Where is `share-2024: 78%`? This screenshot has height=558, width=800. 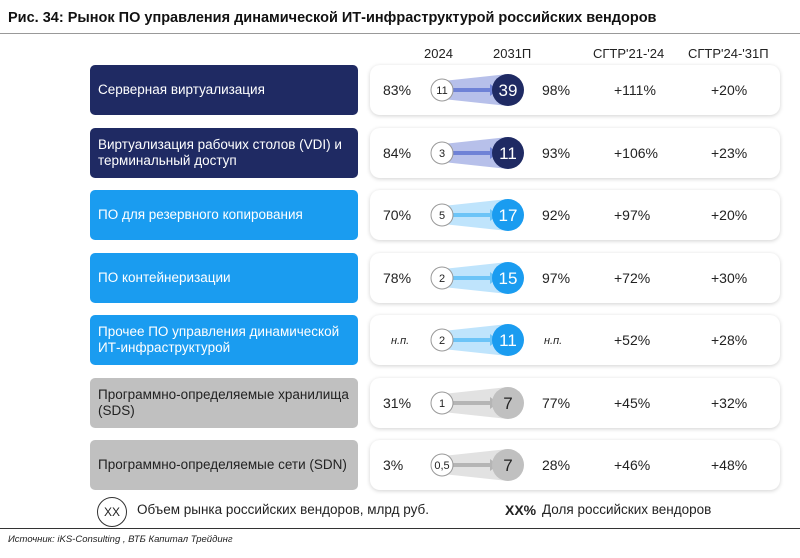
share-2024: 78% is located at coordinates (397, 277).